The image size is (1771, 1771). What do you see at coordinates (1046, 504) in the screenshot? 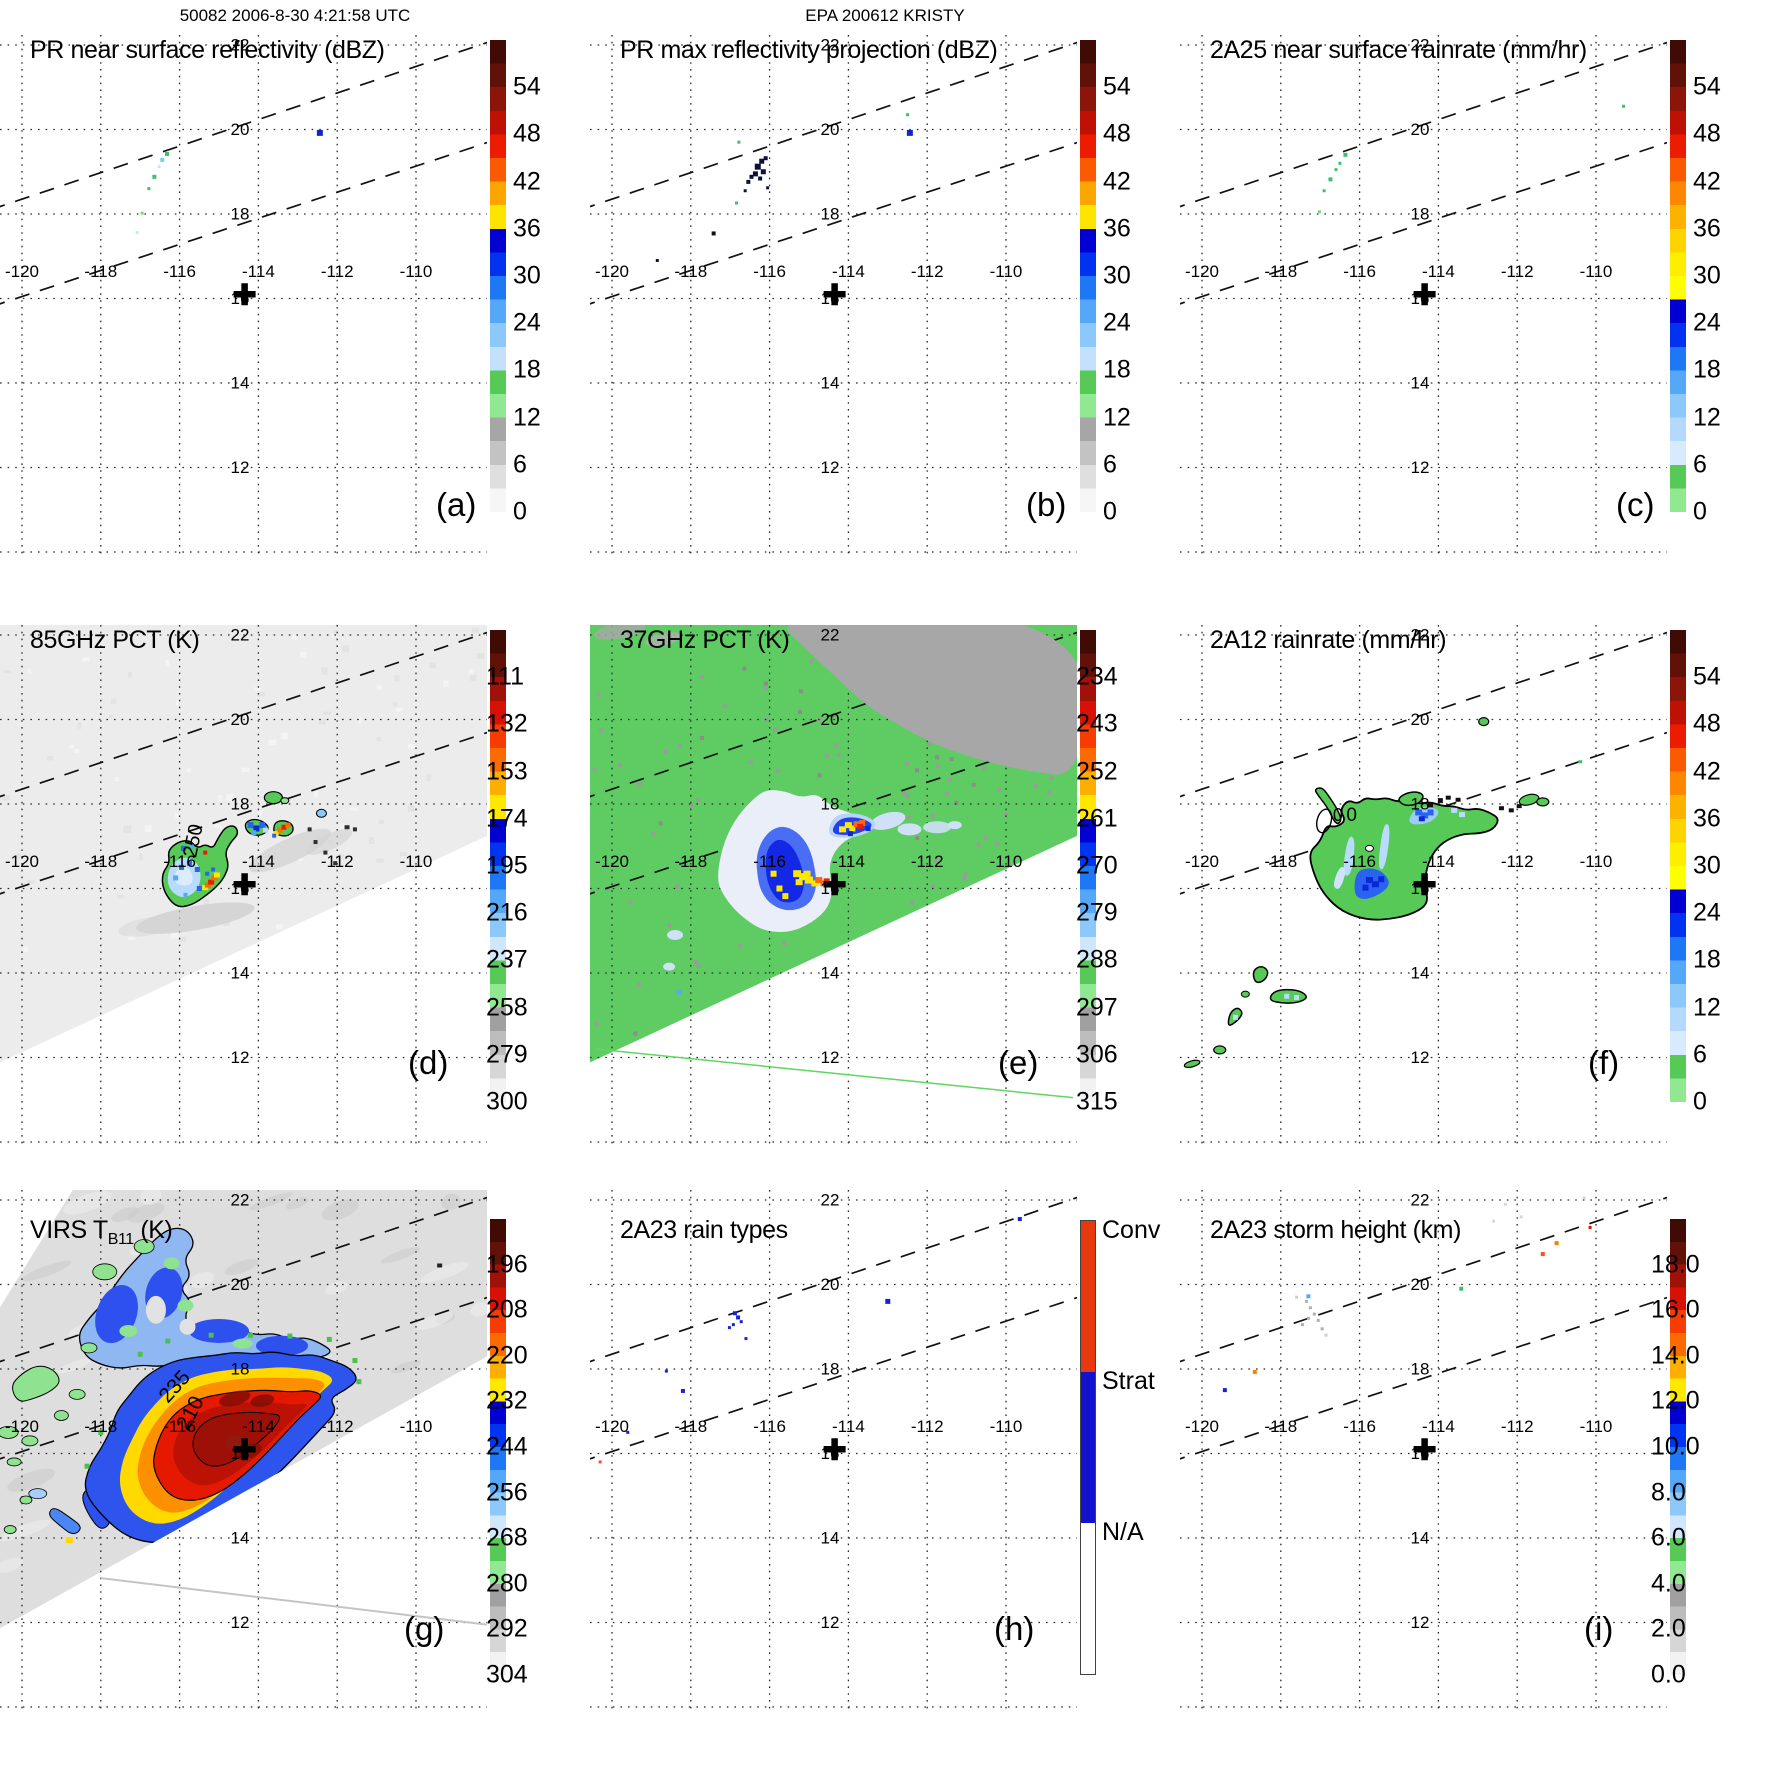
I see `panel-letter: (b)` at bounding box center [1046, 504].